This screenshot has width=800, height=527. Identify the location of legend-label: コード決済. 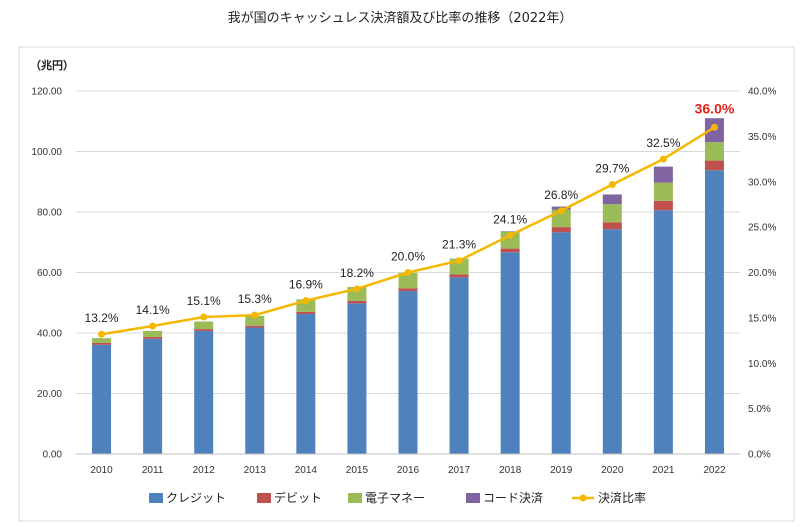
(513, 497).